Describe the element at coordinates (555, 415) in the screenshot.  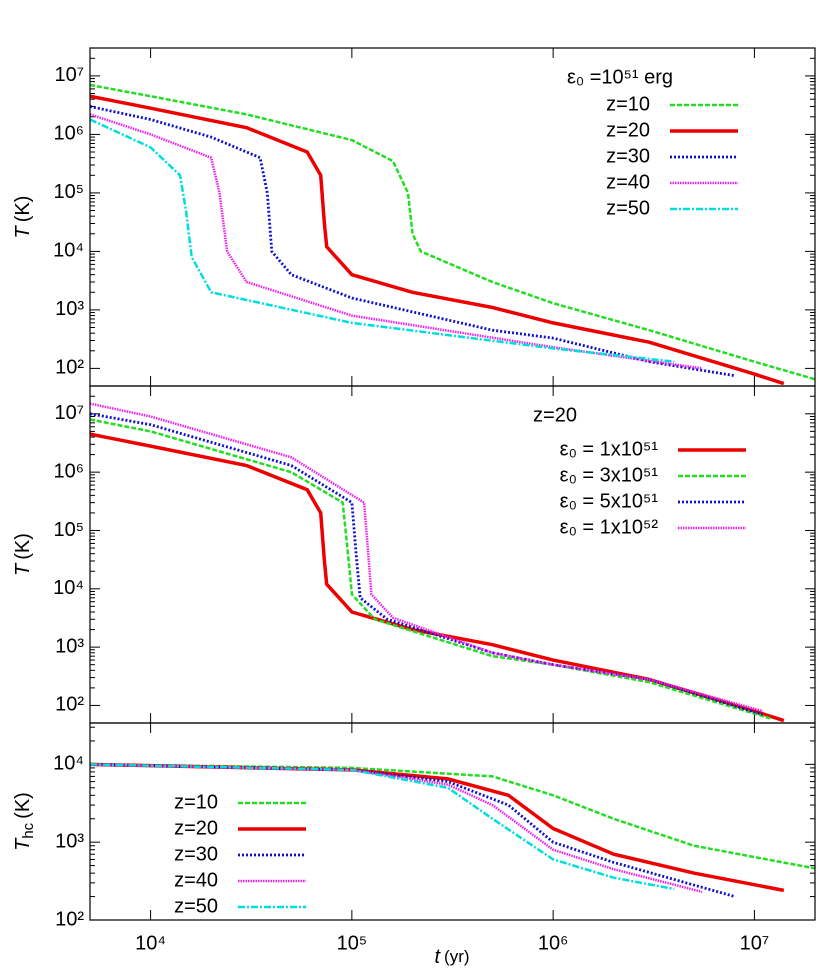
I see `legend-title: z=20` at that location.